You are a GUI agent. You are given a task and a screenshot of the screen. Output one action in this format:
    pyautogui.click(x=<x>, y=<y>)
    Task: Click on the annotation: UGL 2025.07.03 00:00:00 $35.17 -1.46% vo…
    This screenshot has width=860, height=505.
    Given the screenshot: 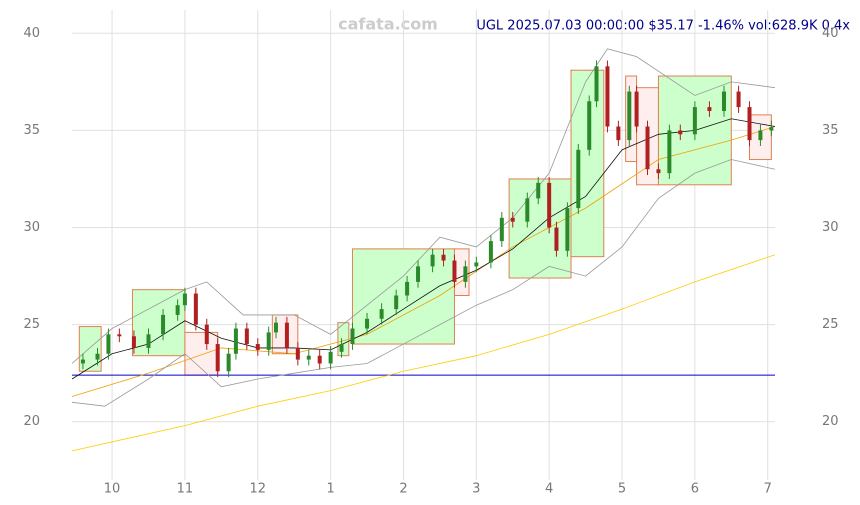 What is the action you would take?
    pyautogui.click(x=663, y=26)
    